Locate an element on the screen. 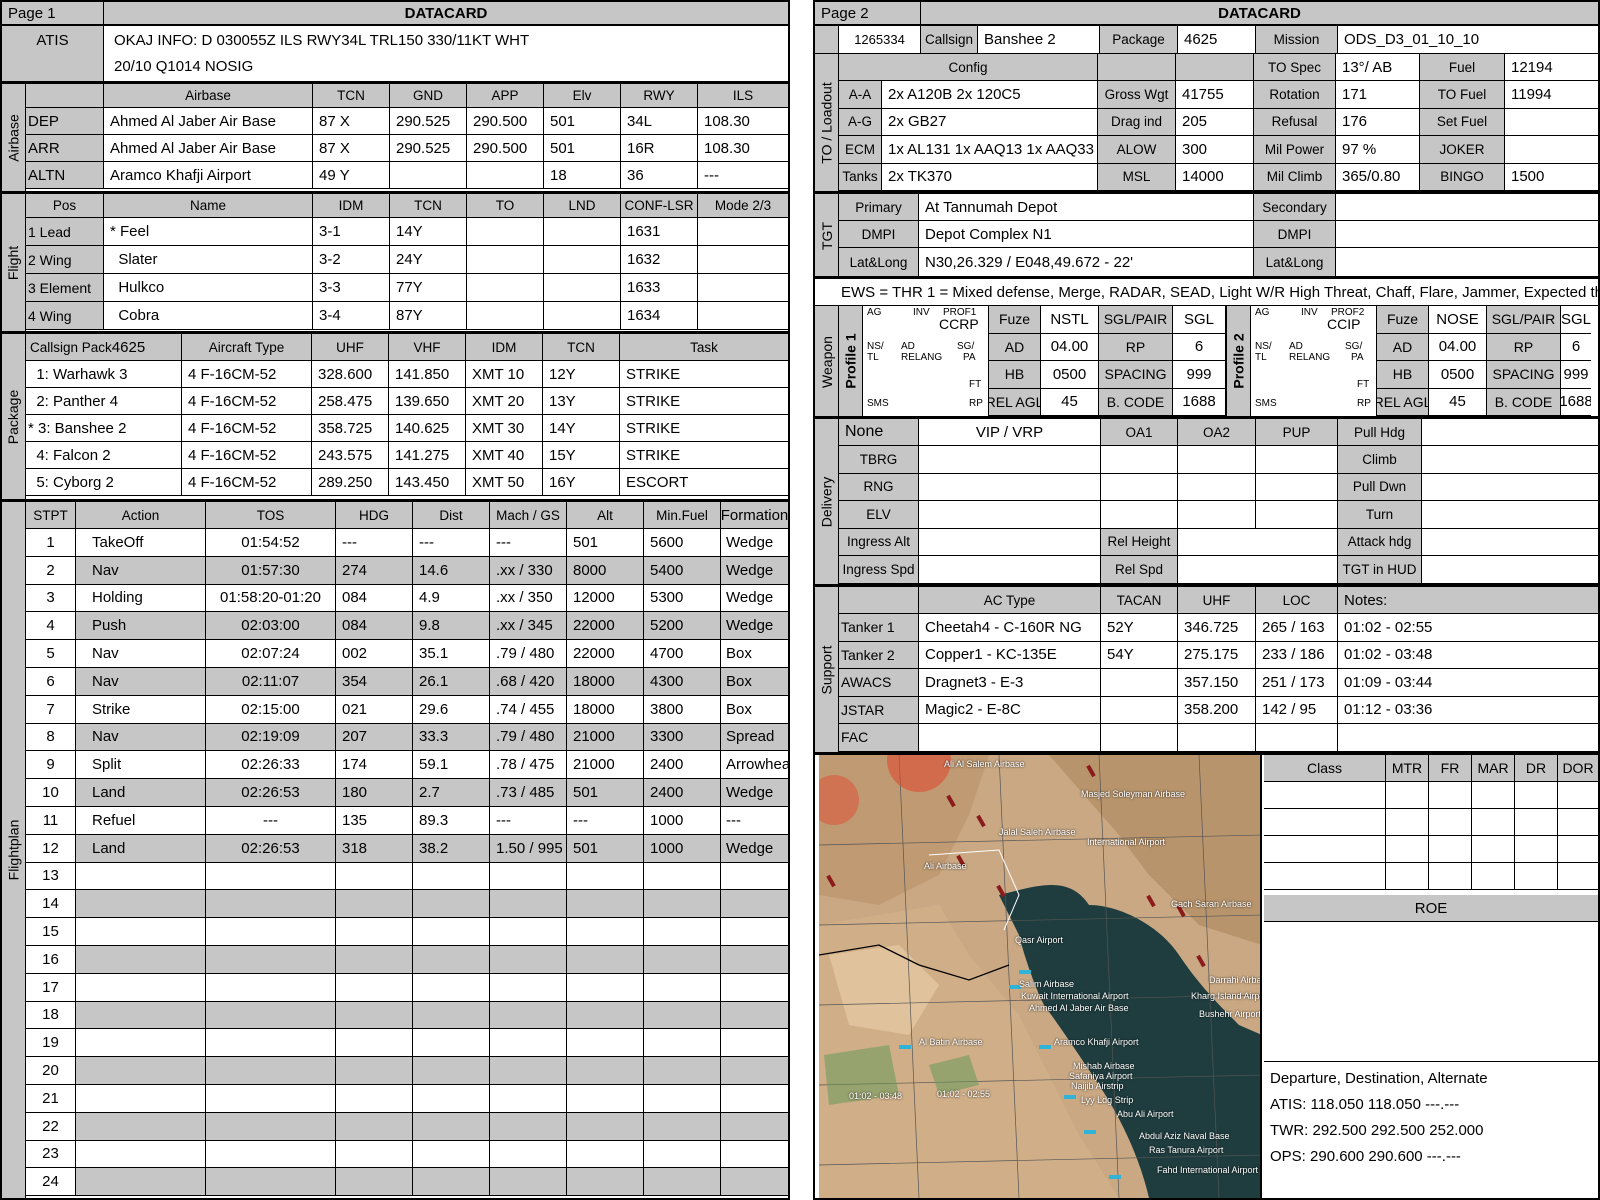  atis-label: ATIS is located at coordinates (53, 53).